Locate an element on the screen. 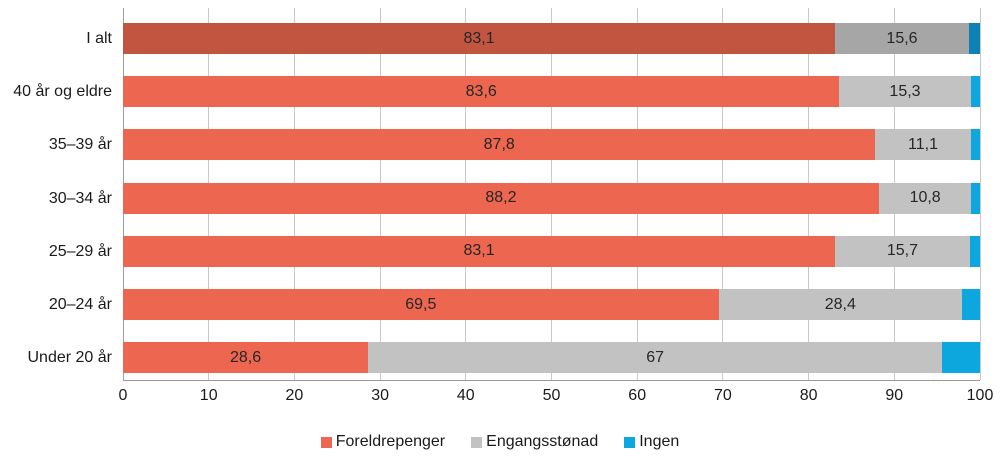 The image size is (1000, 468). bar-row: 69,5 28,4 is located at coordinates (551, 304).